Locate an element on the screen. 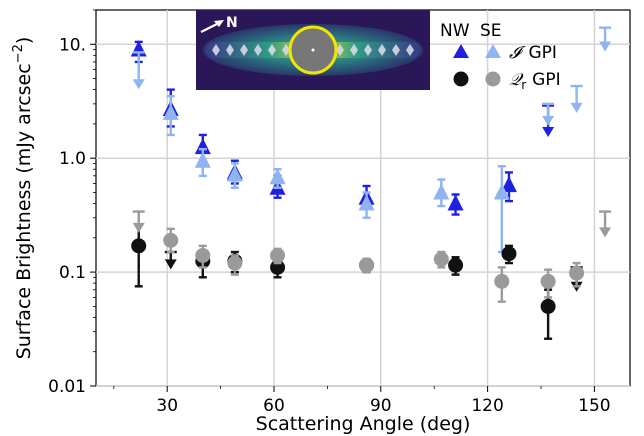  x-tick-label: 150 is located at coordinates (594, 406).